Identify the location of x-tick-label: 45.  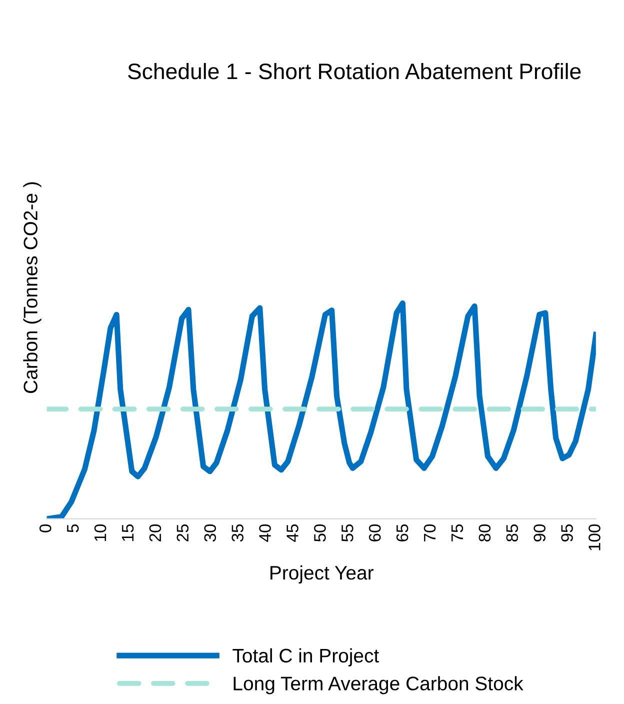
(292, 533).